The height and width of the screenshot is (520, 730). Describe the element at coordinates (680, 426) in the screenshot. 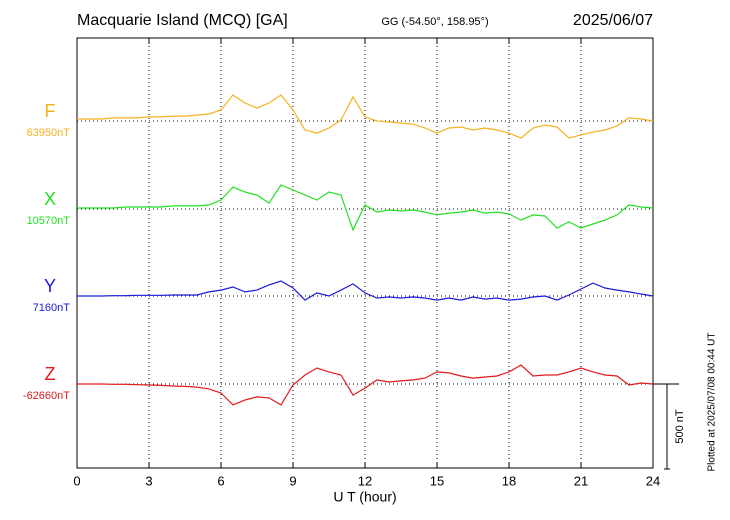

I see `scale-bar-label: 500 nT` at that location.